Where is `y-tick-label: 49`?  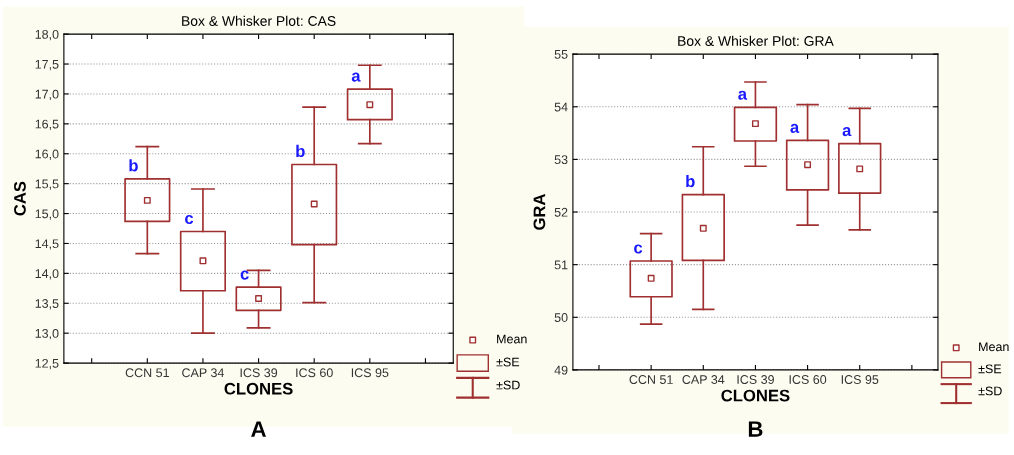 y-tick-label: 49 is located at coordinates (561, 370).